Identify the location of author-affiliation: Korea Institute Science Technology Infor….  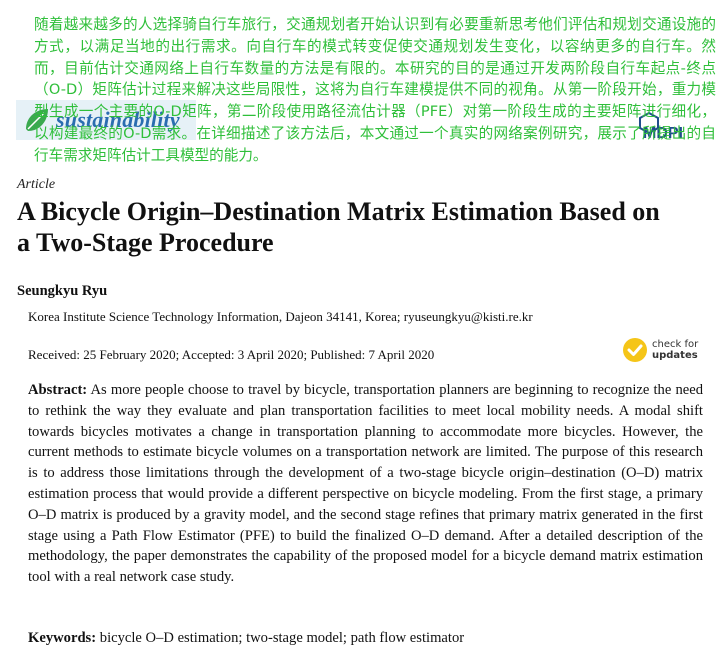
(280, 316).